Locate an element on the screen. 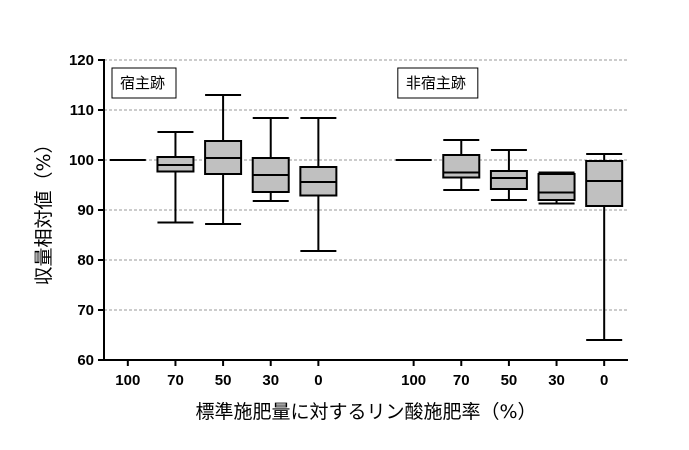 This screenshot has width=689, height=450. group-label: 非宿主跡 is located at coordinates (438, 83).